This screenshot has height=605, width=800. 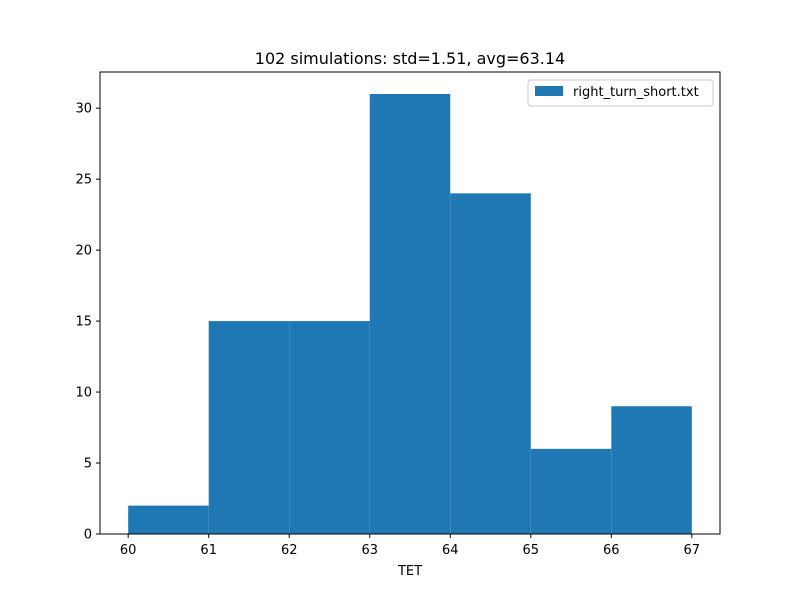 What do you see at coordinates (289, 550) in the screenshot?
I see `x-tick-label: 62` at bounding box center [289, 550].